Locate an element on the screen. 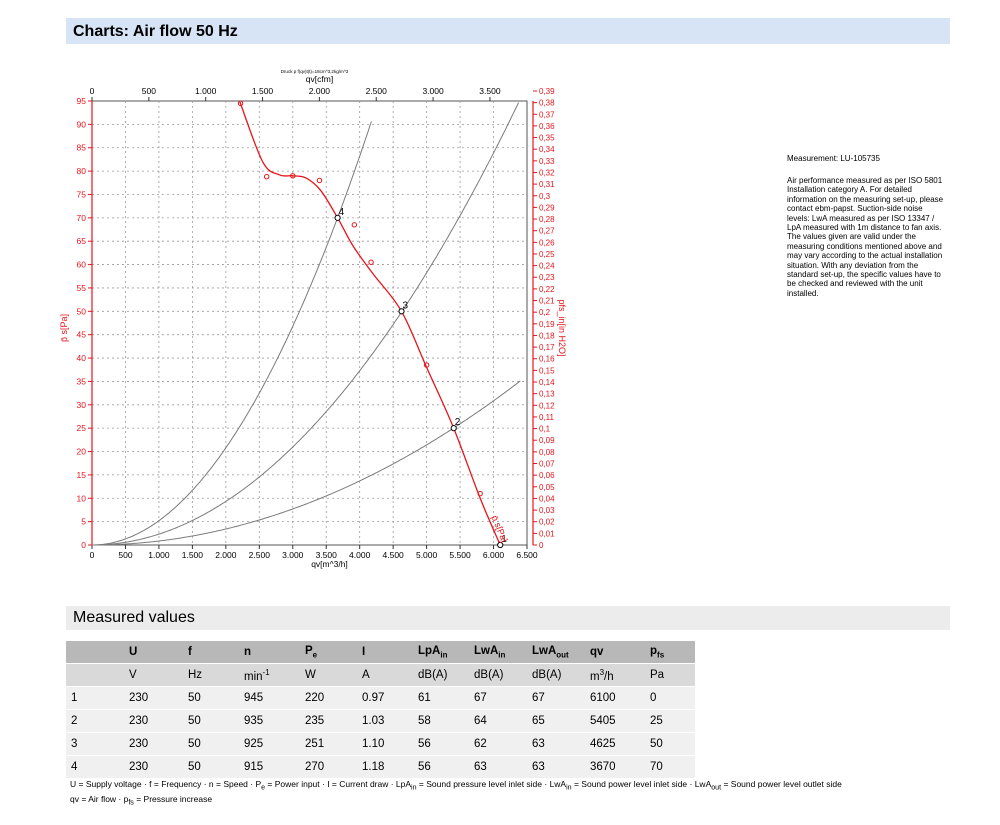  x2-tick-label: 3.500 is located at coordinates (490, 91).